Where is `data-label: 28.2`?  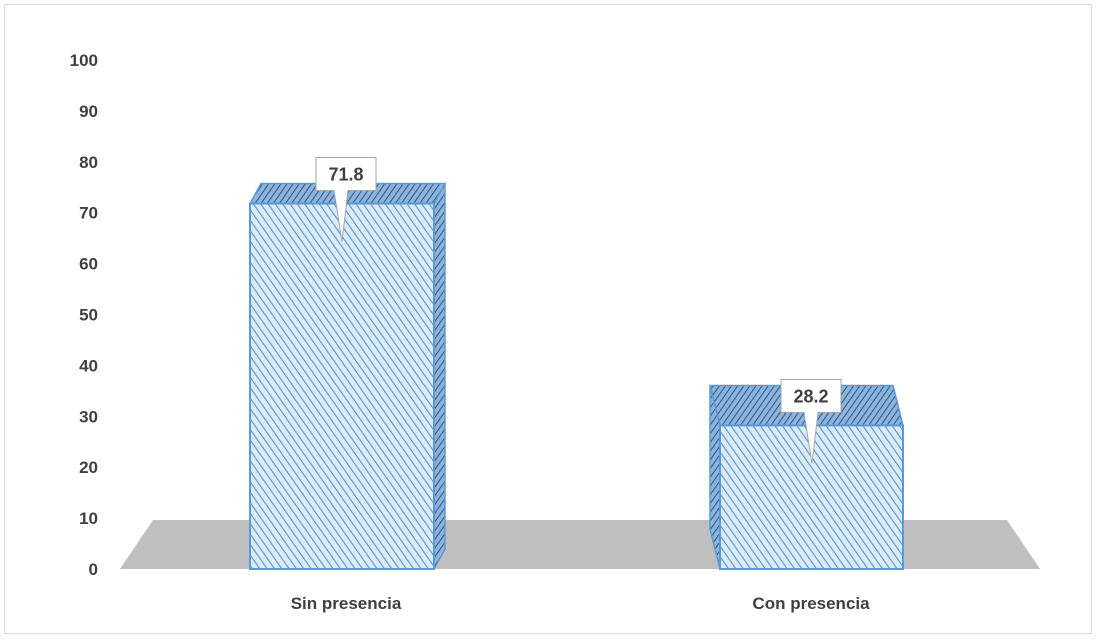 data-label: 28.2 is located at coordinates (811, 421).